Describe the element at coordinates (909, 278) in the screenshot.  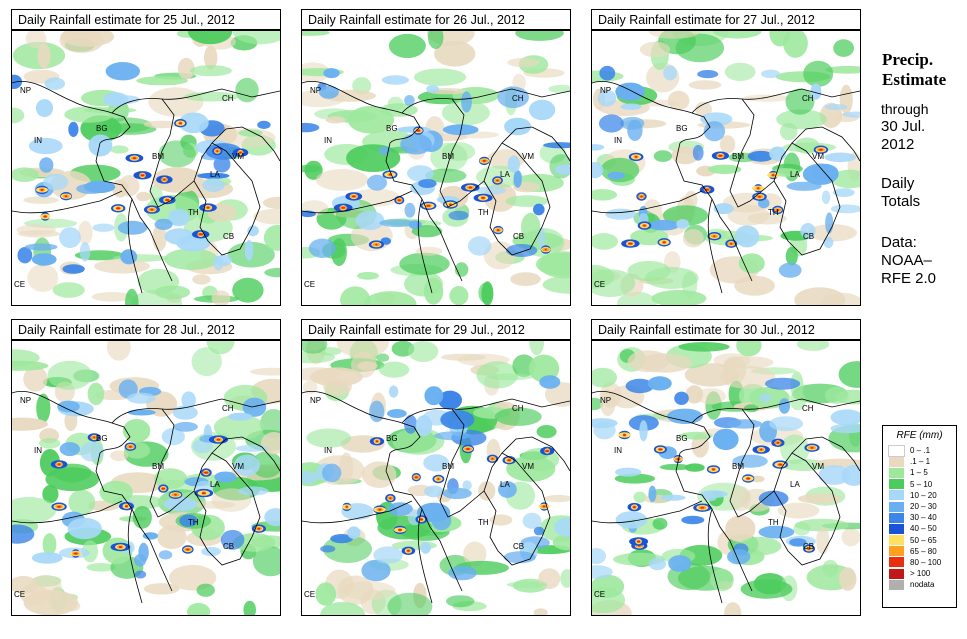
I see `data-line3: RFE 2.0` at that location.